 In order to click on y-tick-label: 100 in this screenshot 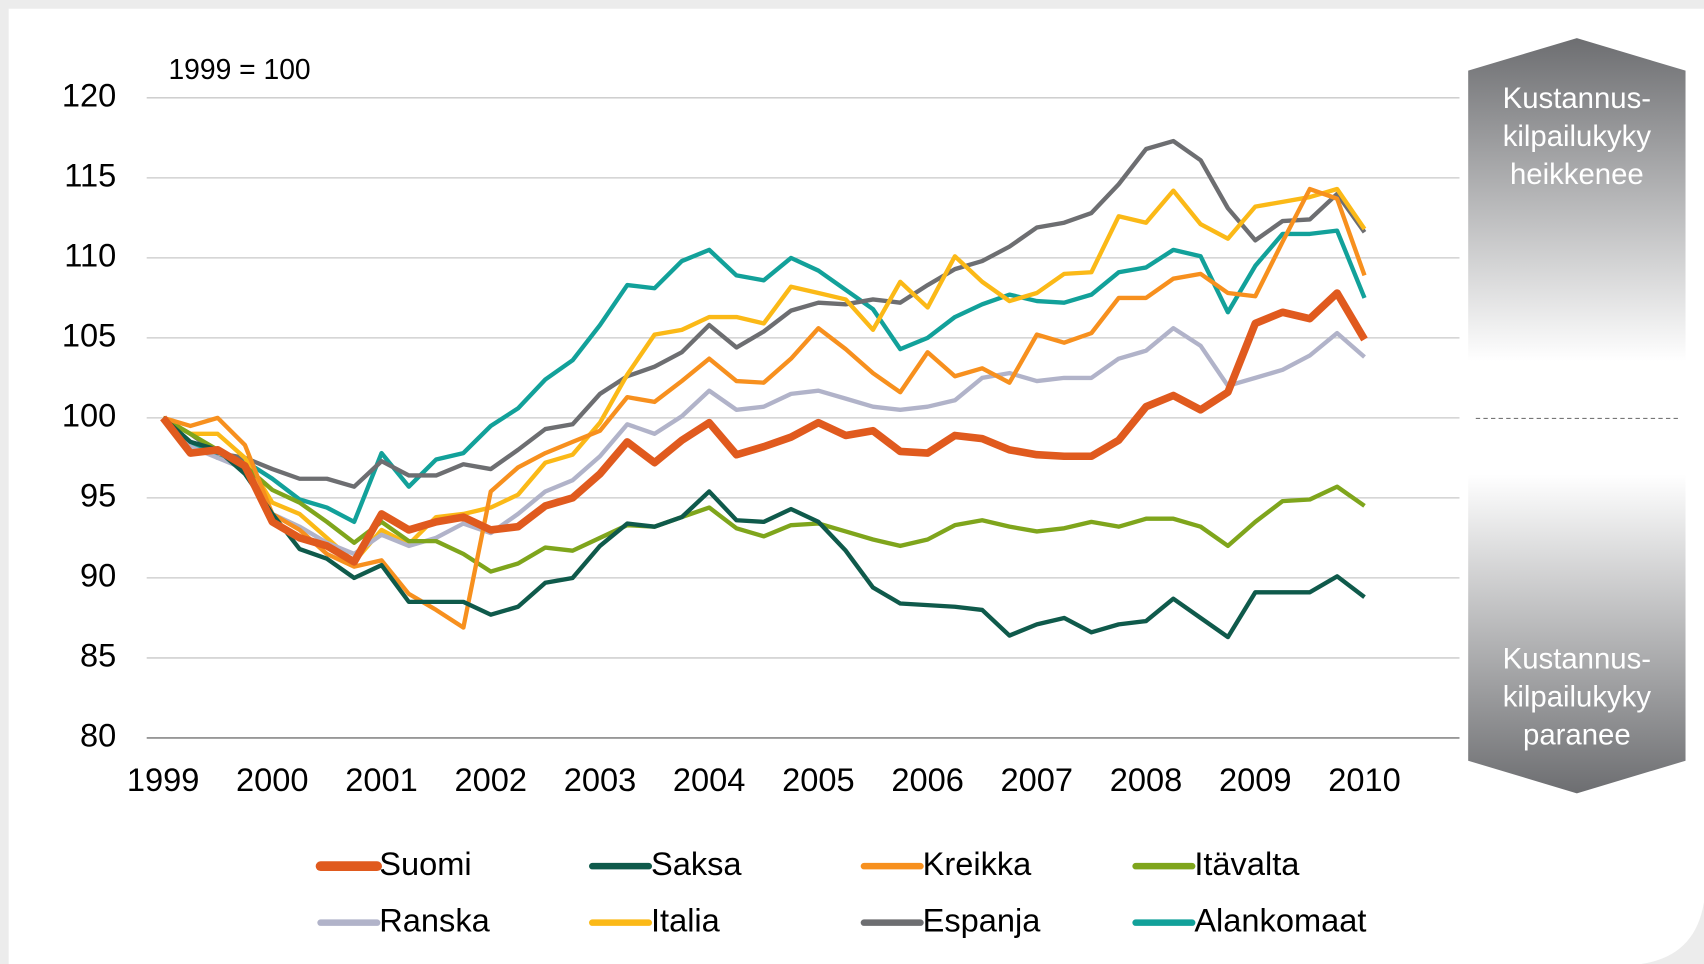, I will do `click(89, 414)`.